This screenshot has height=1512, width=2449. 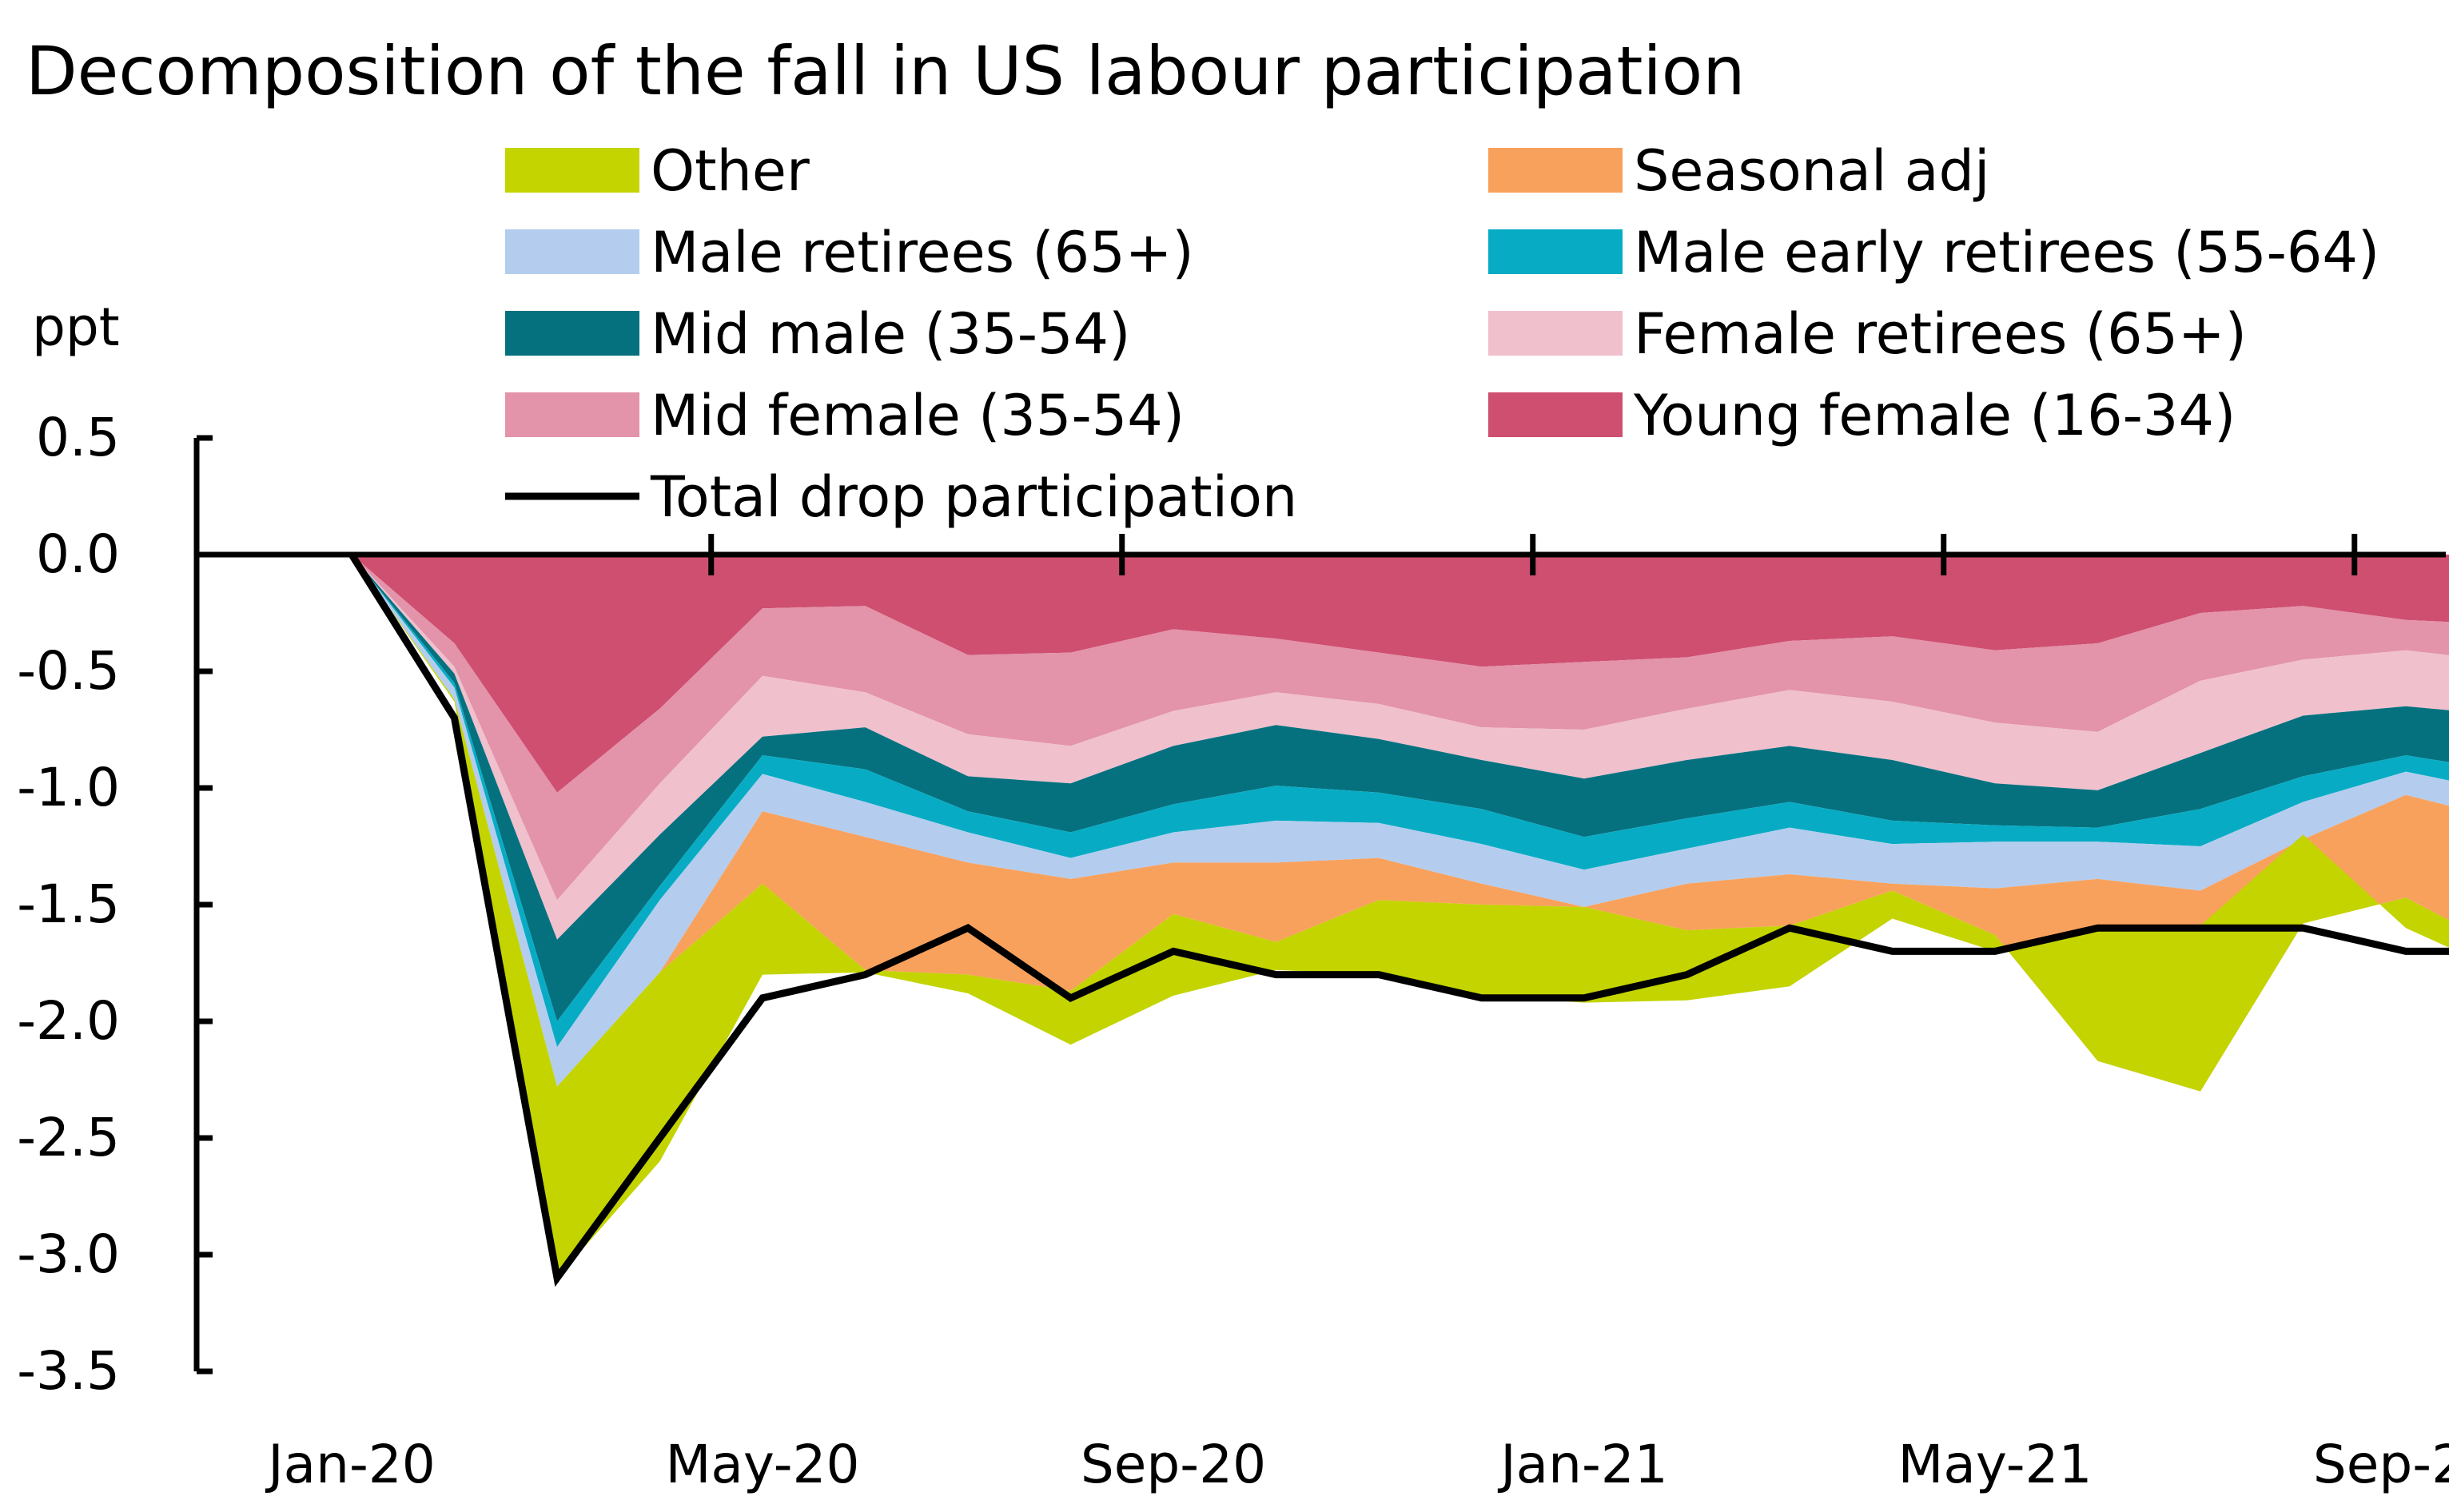 I want to click on legend-label: Male early retirees (55-64), so click(x=2006, y=252).